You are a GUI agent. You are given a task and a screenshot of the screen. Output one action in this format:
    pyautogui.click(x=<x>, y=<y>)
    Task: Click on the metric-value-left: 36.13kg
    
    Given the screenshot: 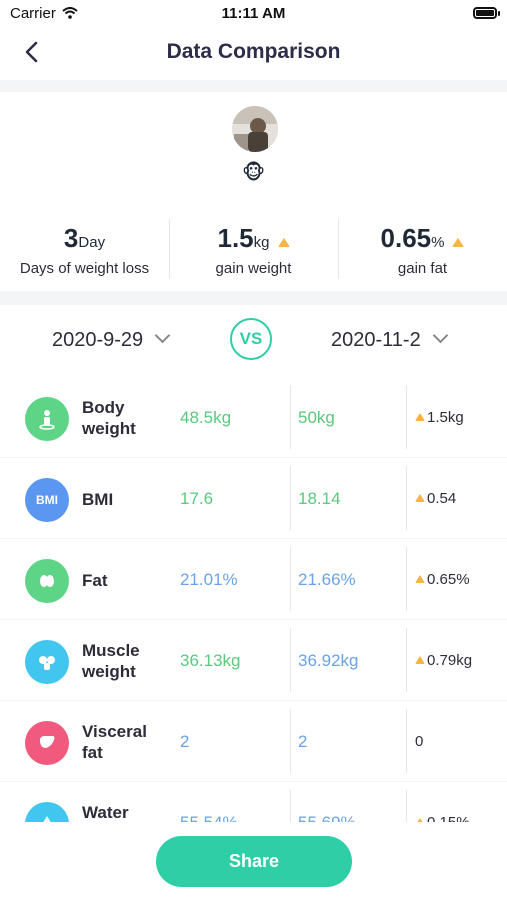 What is the action you would take?
    pyautogui.click(x=210, y=660)
    